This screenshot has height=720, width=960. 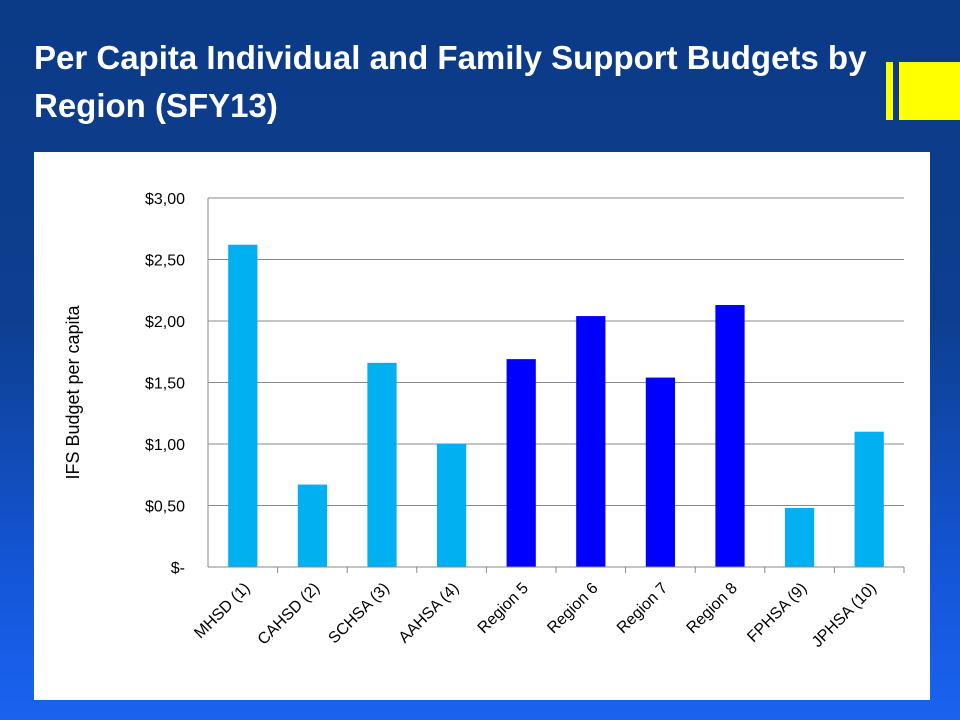 I want to click on y-axis-title: IFS Budget per capita, so click(x=73, y=391).